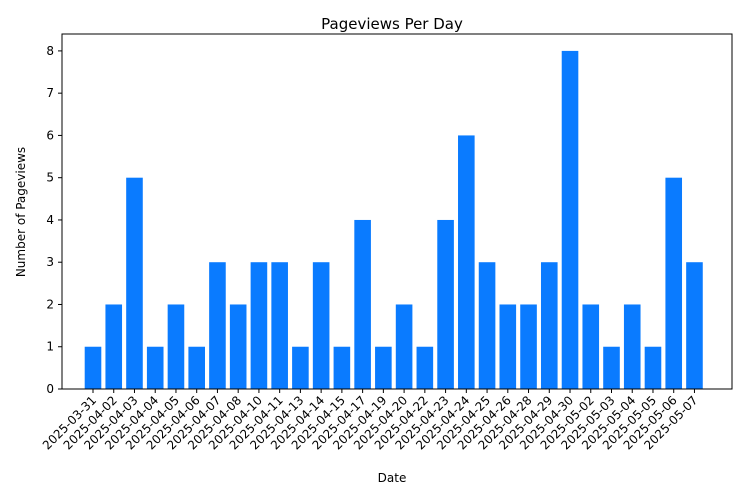 The width and height of the screenshot is (750, 500). What do you see at coordinates (392, 24) in the screenshot?
I see `chart-title: Pageviews Per Day` at bounding box center [392, 24].